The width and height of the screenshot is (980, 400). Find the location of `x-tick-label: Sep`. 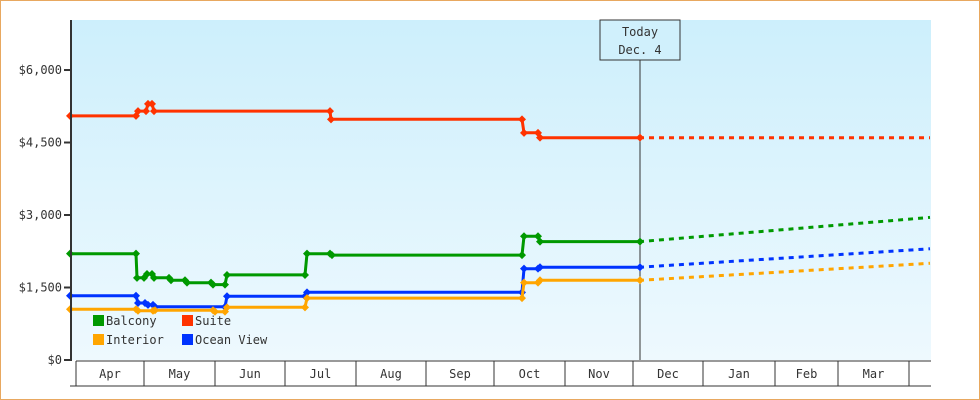

x-tick-label: Sep is located at coordinates (460, 374).